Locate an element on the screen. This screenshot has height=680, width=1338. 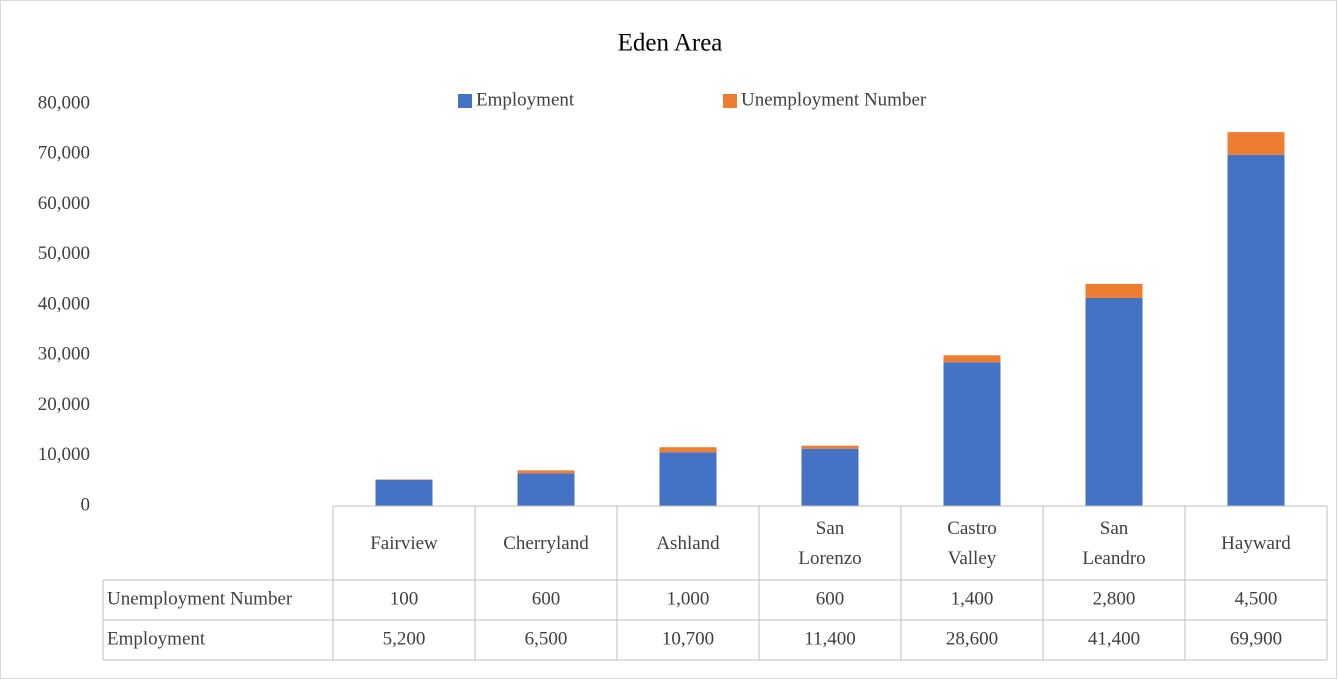
x-tick-label: San Lorenzo is located at coordinates (830, 543).